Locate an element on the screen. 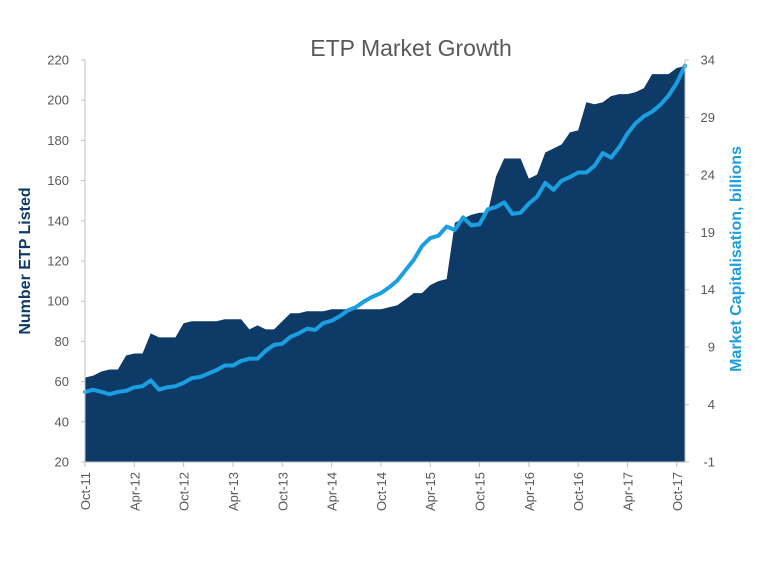 The width and height of the screenshot is (772, 561). right-tick-label: 14 is located at coordinates (708, 289).